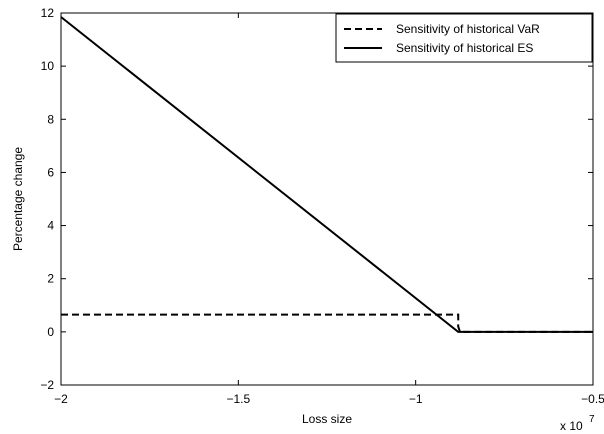  I want to click on y-tick-label: 8, so click(50, 119).